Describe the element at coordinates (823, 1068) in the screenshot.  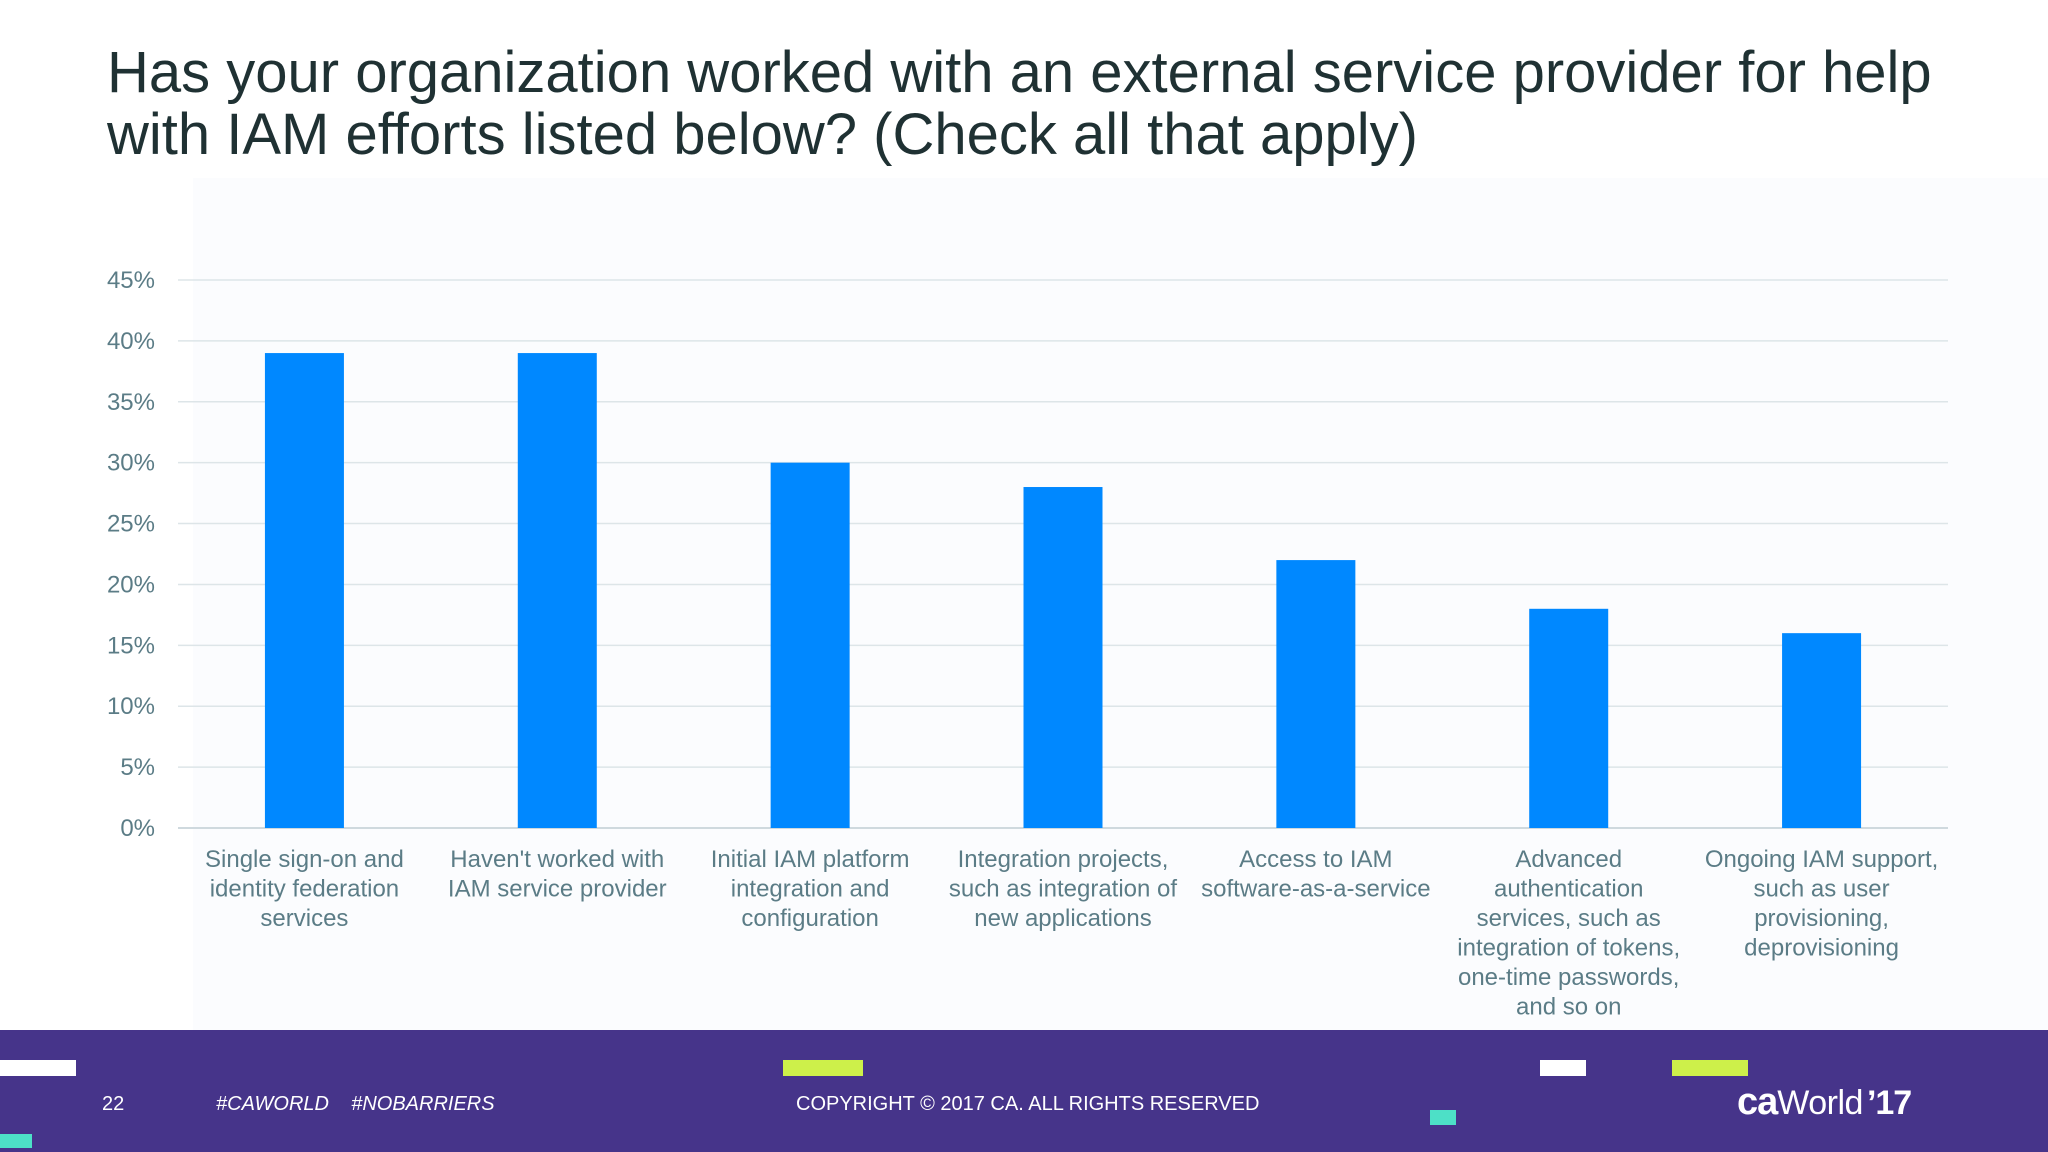
I see `decor-lime-dash-center` at that location.